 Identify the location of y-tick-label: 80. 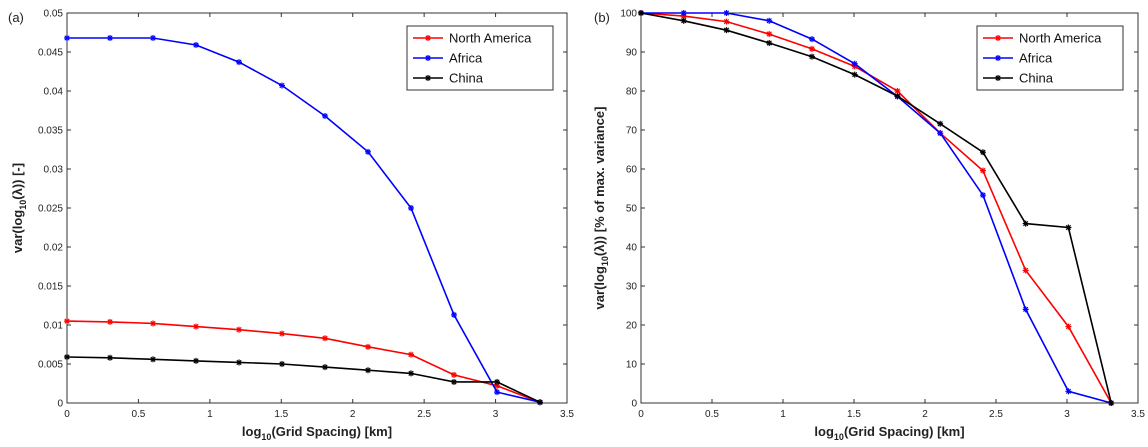
(632, 92).